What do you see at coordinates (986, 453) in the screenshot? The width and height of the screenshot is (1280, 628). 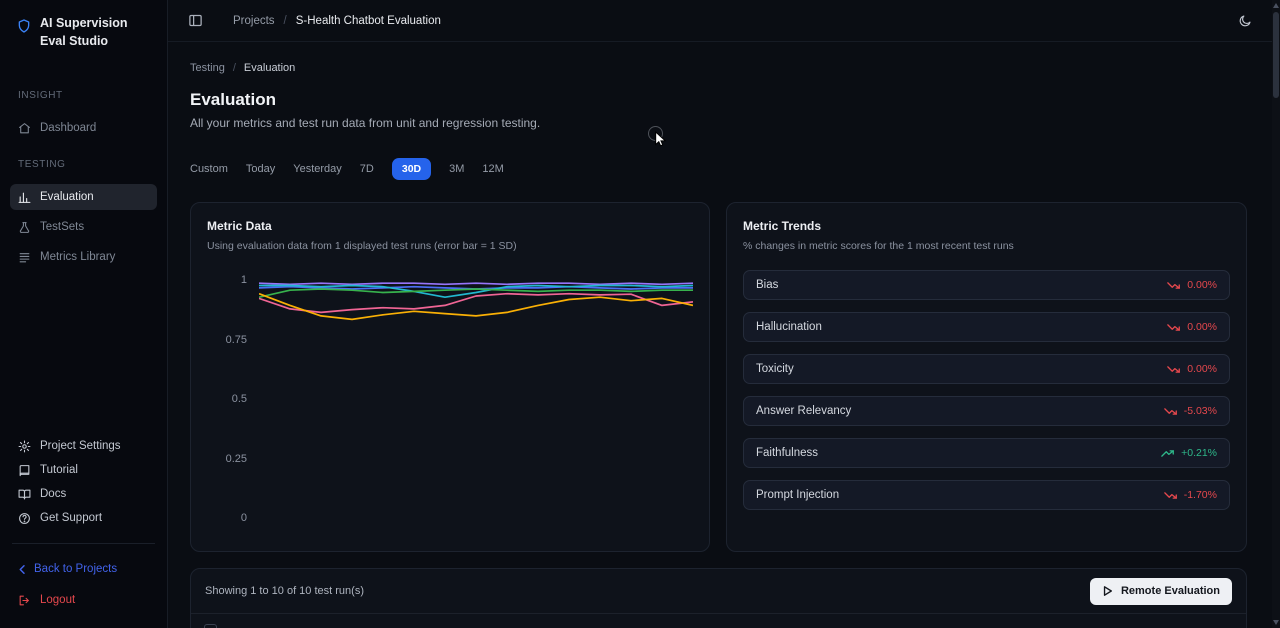 I see `trend-row-faithfulness: Faithfulness +0.21%` at bounding box center [986, 453].